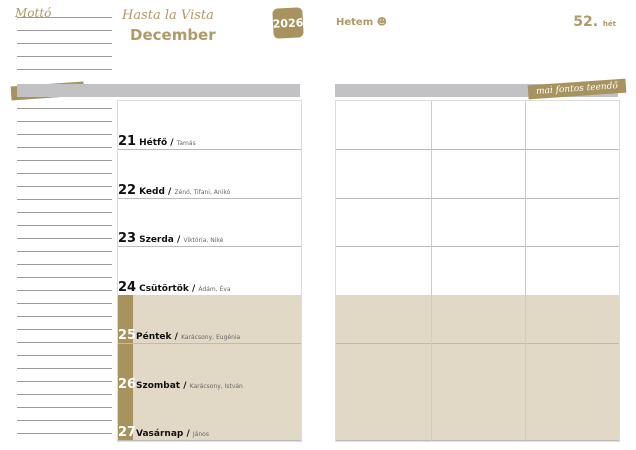 The height and width of the screenshot is (450, 636). Describe the element at coordinates (203, 240) in the screenshot. I see `name-days: Viktória, Niké` at that location.